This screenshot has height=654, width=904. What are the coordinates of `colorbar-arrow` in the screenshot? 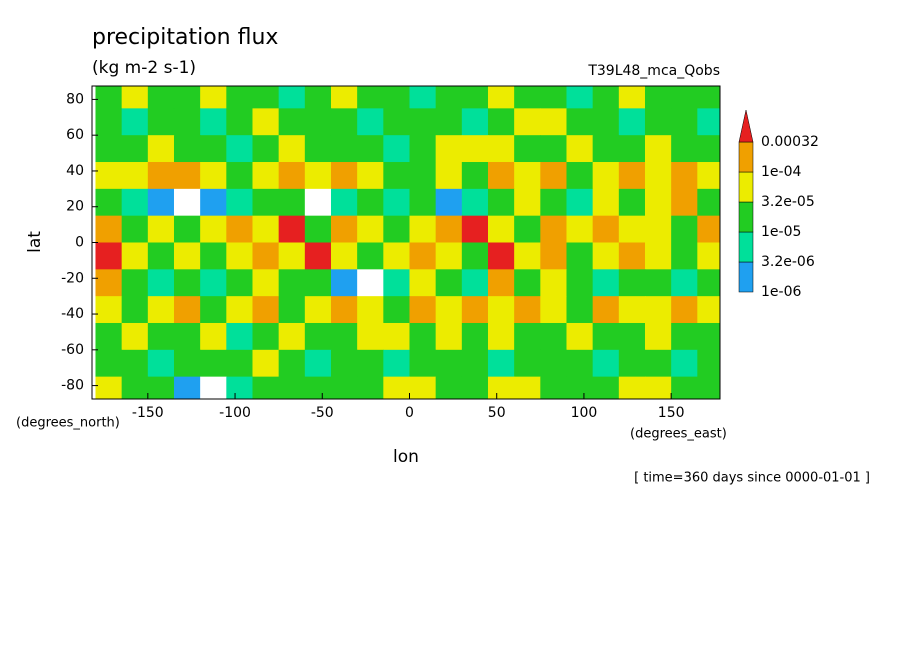 It's located at (746, 126).